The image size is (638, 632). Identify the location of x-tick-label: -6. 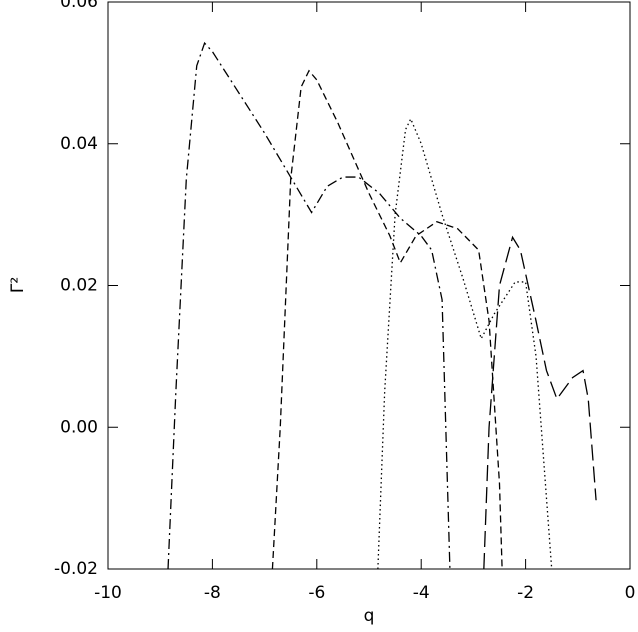
(316, 593).